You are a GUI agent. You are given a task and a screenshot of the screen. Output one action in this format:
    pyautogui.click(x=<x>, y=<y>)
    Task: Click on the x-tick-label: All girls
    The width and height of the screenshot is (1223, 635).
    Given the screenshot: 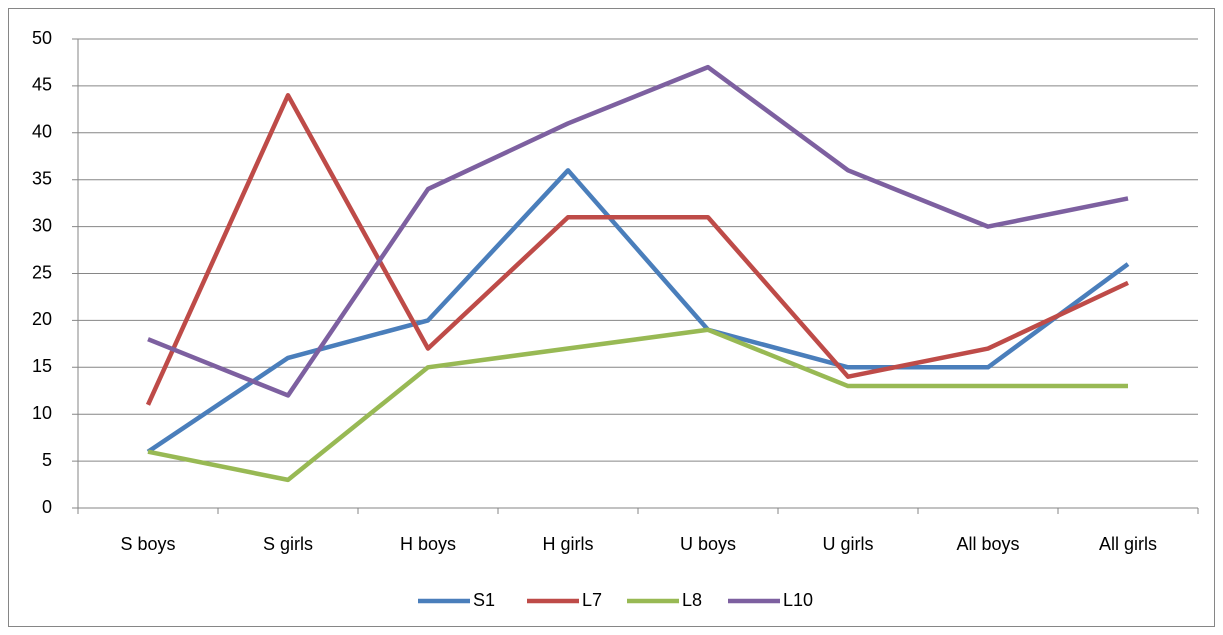 What is the action you would take?
    pyautogui.click(x=1128, y=544)
    